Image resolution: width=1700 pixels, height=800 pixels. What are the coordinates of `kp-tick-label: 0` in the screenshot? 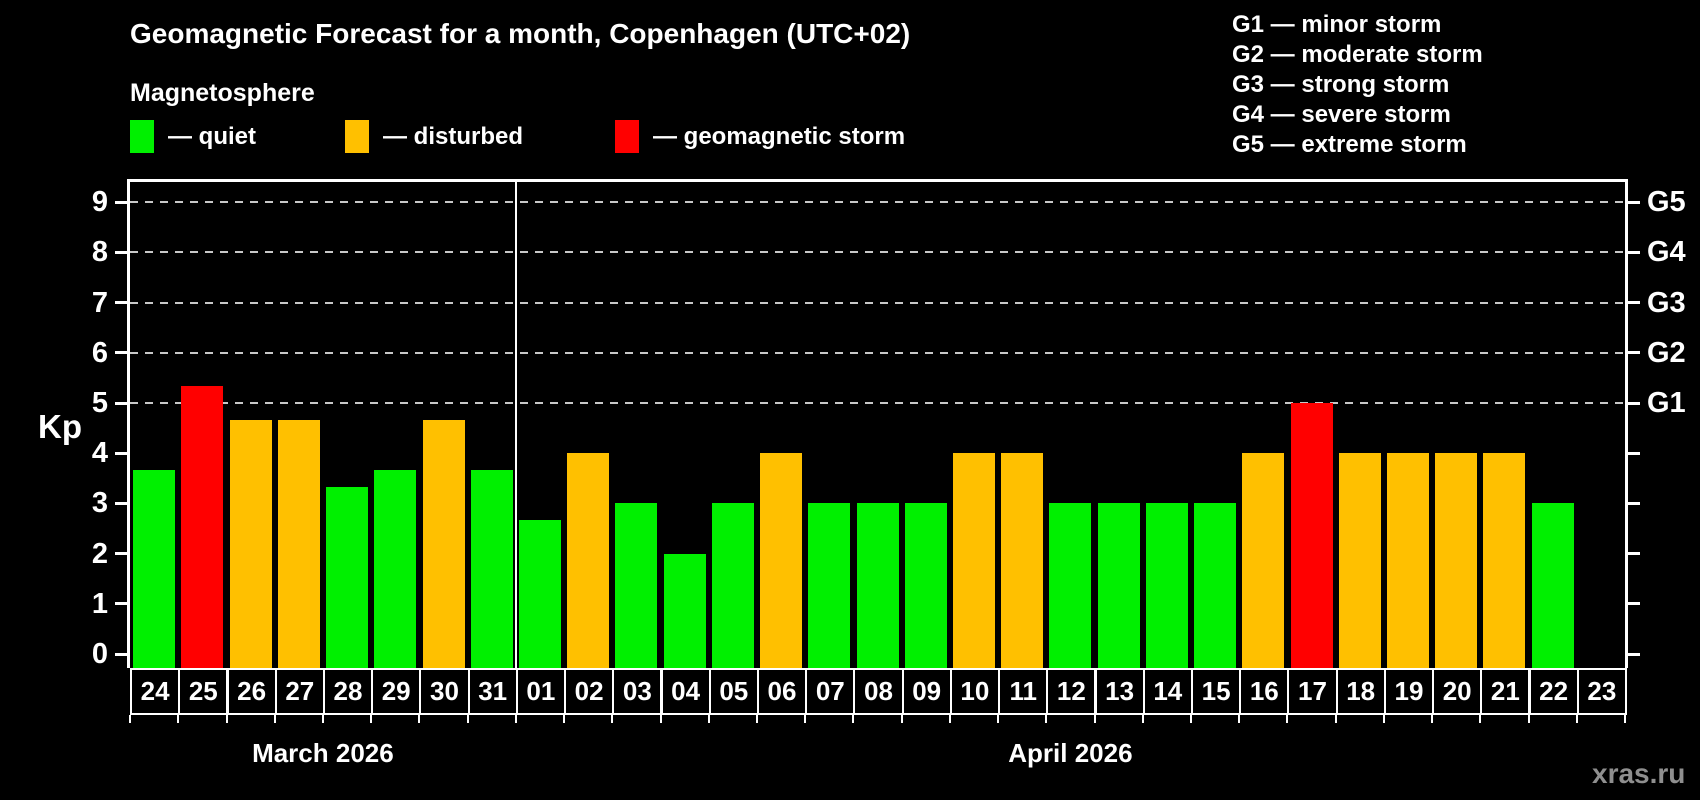 It's located at (99, 654).